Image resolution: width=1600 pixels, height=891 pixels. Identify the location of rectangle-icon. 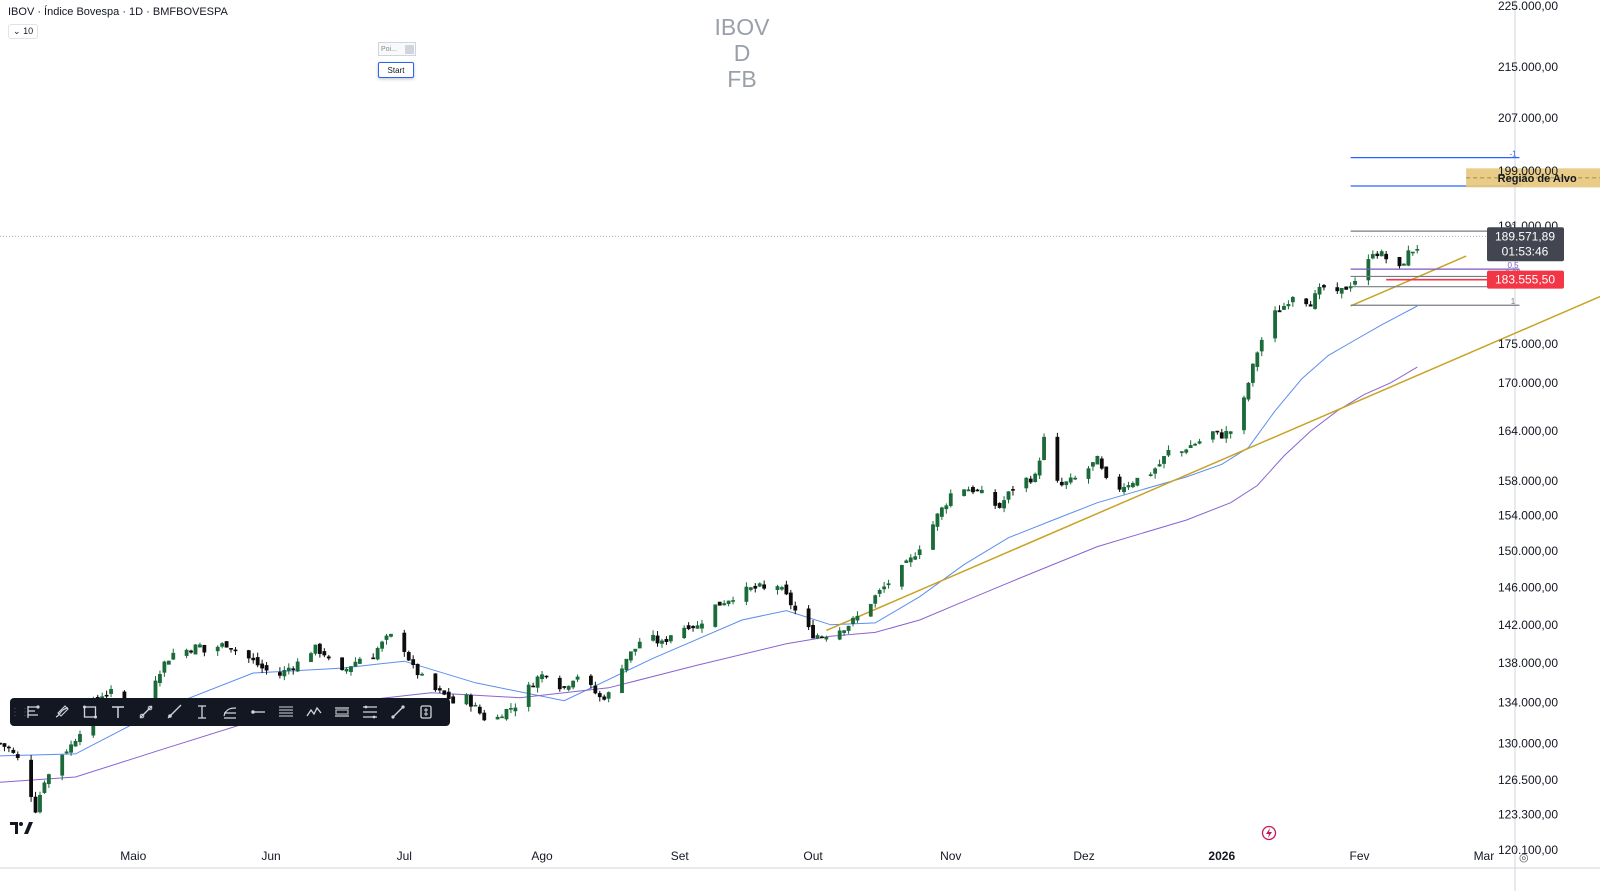
(90, 712).